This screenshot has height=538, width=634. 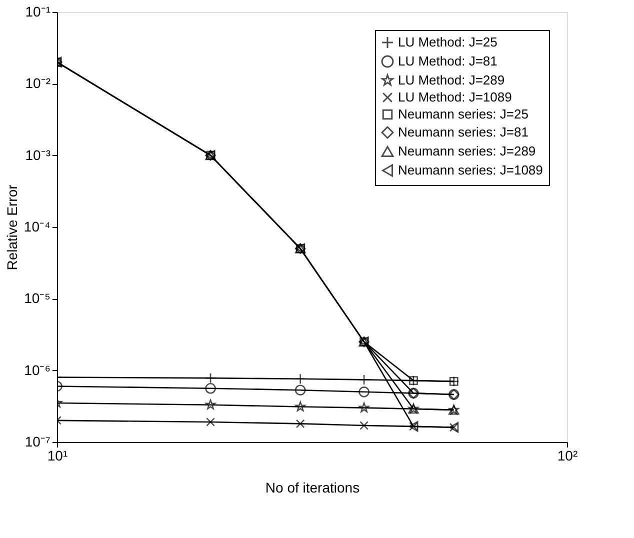 What do you see at coordinates (470, 170) in the screenshot?
I see `legend-label: Neumann series: J=1089` at bounding box center [470, 170].